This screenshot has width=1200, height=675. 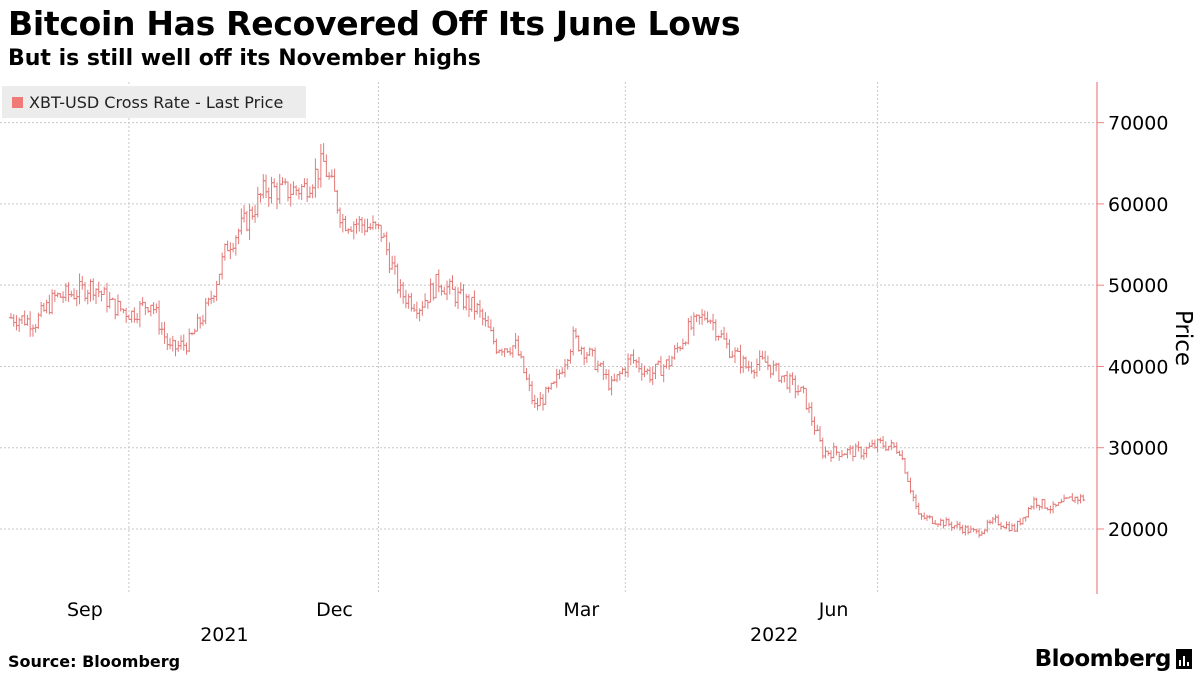 What do you see at coordinates (1138, 530) in the screenshot?
I see `y-tick-label: 20000` at bounding box center [1138, 530].